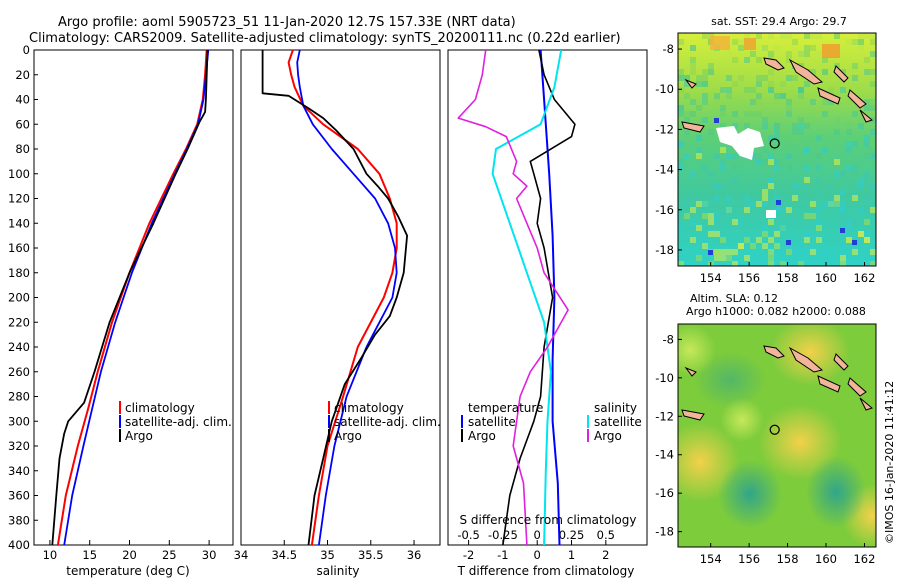 The height and width of the screenshot is (580, 900). Describe the element at coordinates (572, 535) in the screenshot. I see `s-difference-tick-label: 0.25` at that location.